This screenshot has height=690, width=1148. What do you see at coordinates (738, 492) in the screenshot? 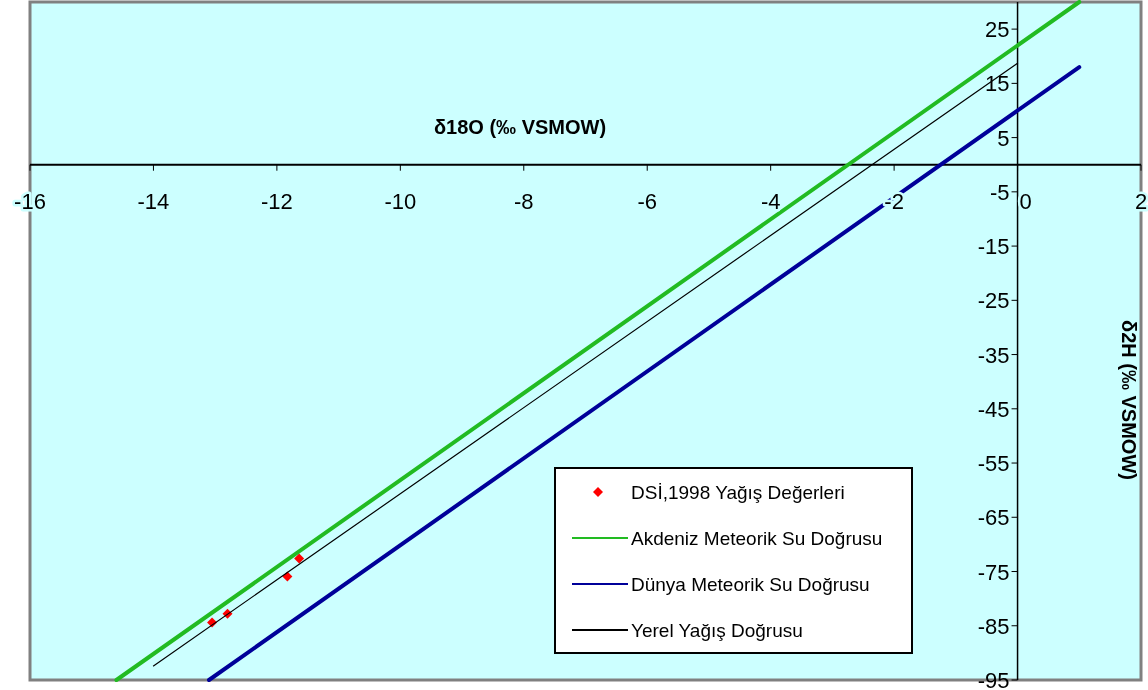
I see `legend-label: DSİ,1998 Yağış Değerleri` at bounding box center [738, 492].